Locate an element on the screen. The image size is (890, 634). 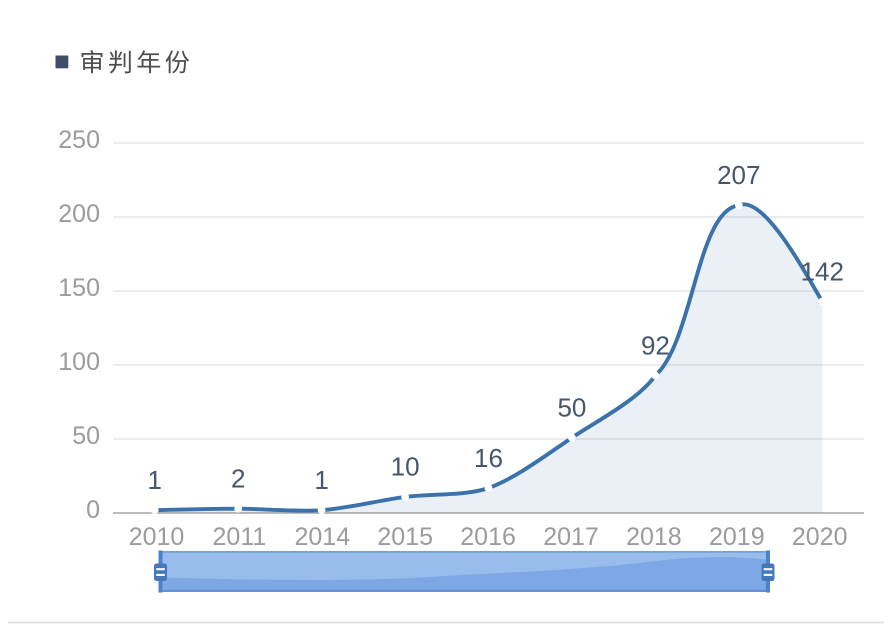
svg-text: 2019 is located at coordinates (737, 537).